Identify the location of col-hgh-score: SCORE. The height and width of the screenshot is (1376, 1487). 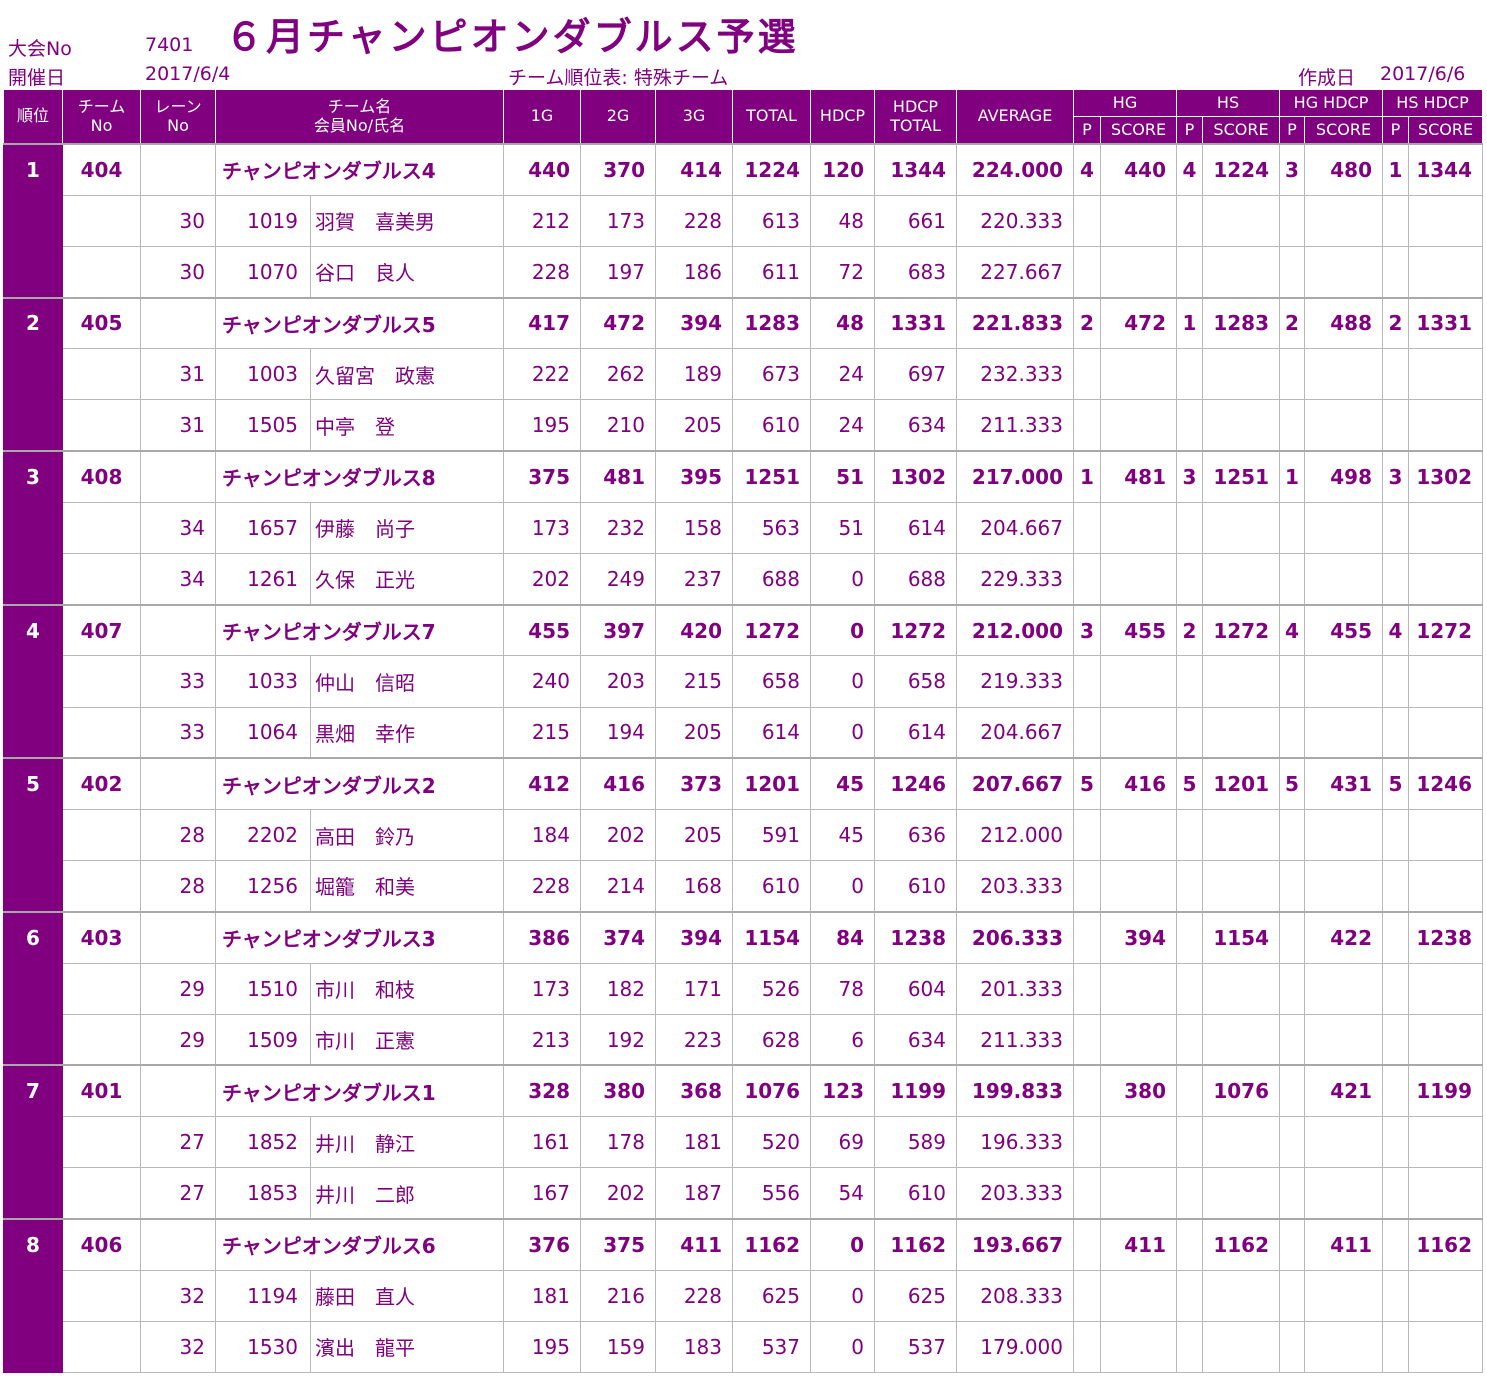
(1343, 130).